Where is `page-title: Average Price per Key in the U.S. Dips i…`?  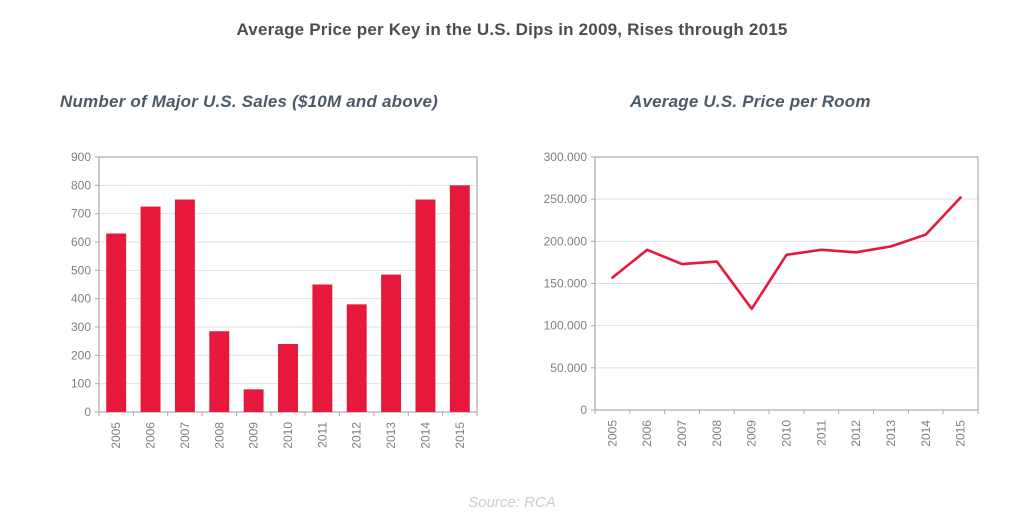 page-title: Average Price per Key in the U.S. Dips i… is located at coordinates (512, 29).